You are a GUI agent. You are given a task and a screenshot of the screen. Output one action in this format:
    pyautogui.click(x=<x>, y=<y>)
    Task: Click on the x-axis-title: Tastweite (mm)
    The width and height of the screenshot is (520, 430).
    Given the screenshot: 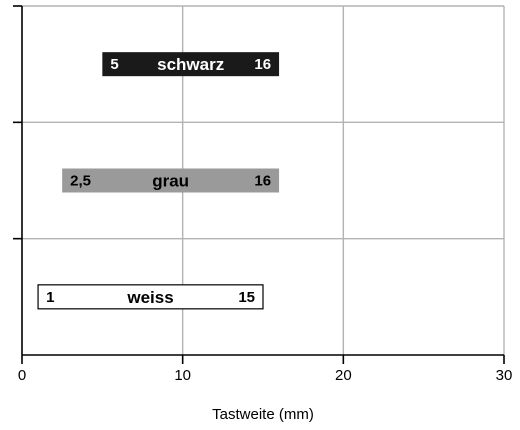 What is the action you would take?
    pyautogui.click(x=263, y=414)
    